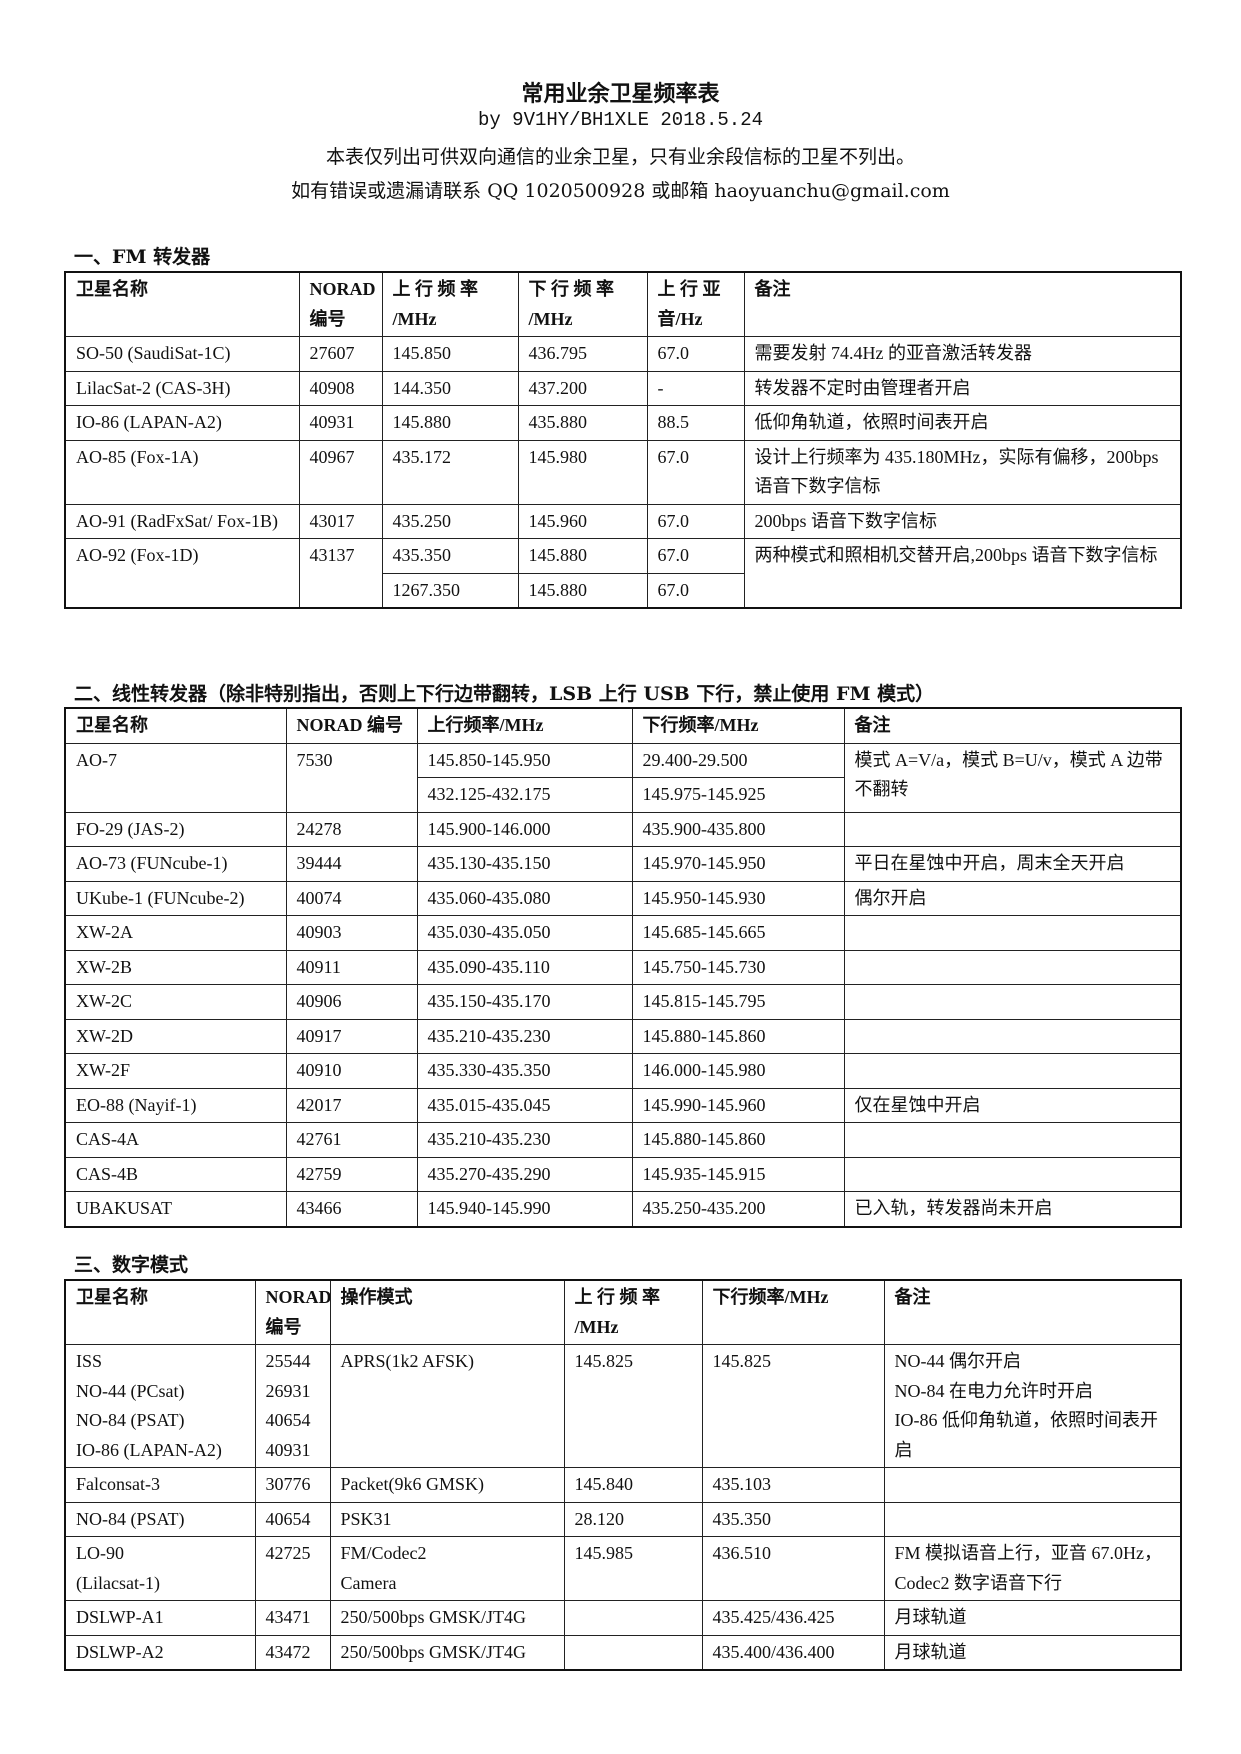  Describe the element at coordinates (524, 1036) in the screenshot. I see `uplink-freq: 435.210-435.230` at that location.